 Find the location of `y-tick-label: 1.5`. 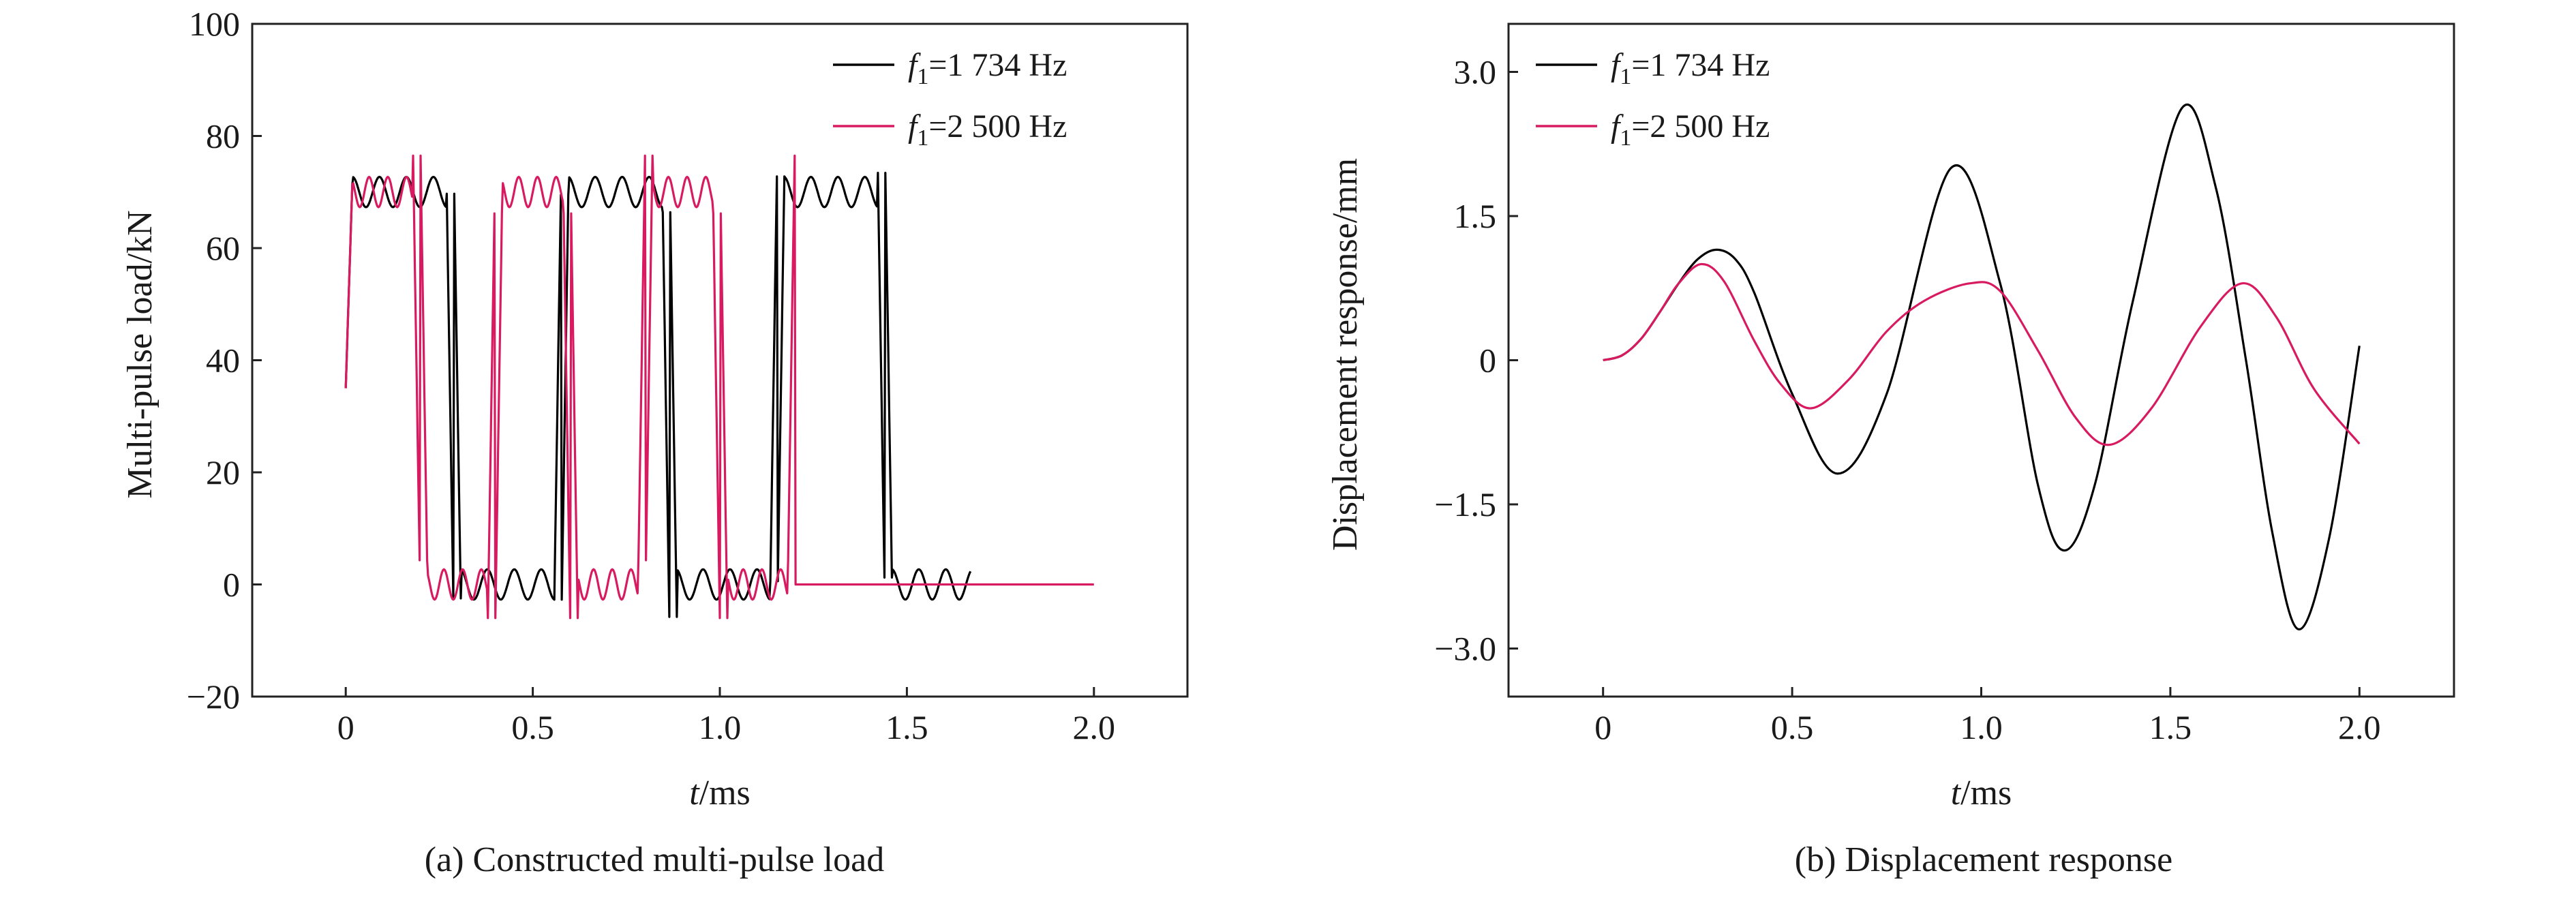

y-tick-label: 1.5 is located at coordinates (1475, 216).